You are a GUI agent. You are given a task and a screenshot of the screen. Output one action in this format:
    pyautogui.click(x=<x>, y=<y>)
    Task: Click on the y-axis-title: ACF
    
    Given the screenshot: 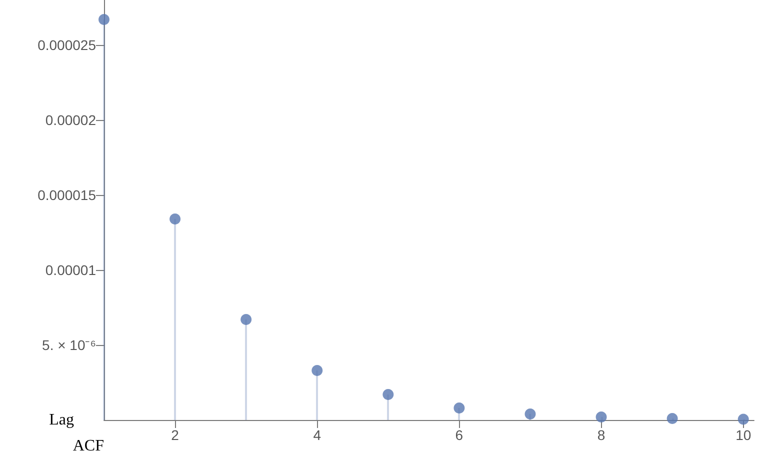 What is the action you would take?
    pyautogui.click(x=88, y=446)
    